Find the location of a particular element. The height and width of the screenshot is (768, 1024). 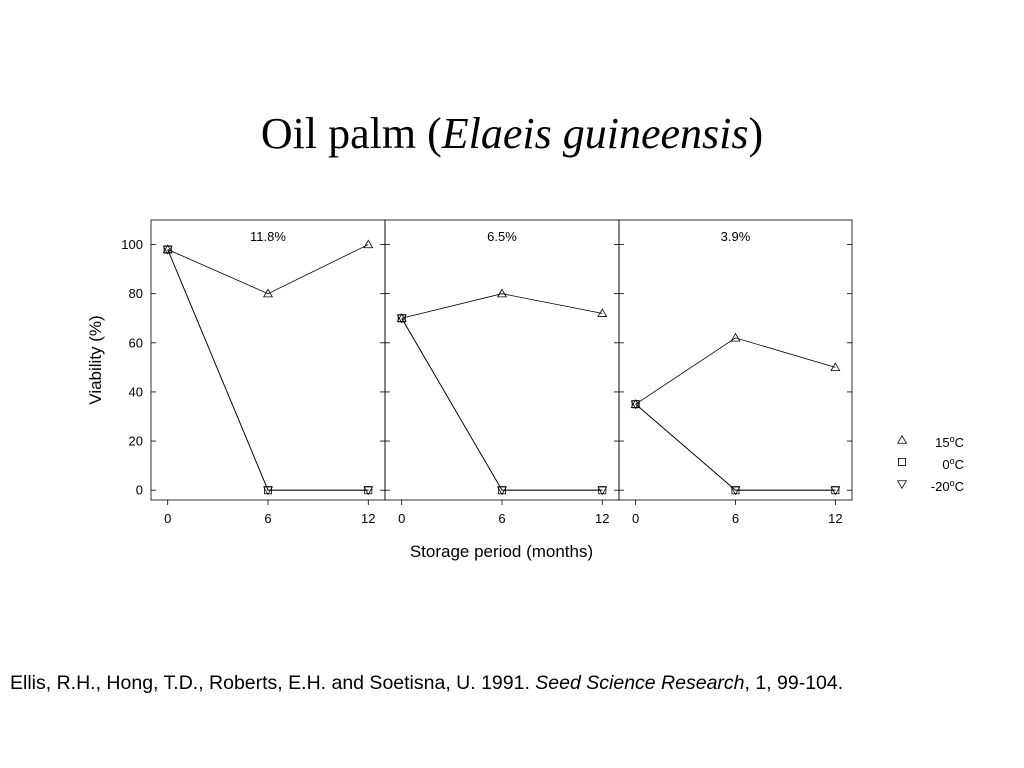

page-title: Oil palm (Elaeis guineensis) is located at coordinates (512, 133).